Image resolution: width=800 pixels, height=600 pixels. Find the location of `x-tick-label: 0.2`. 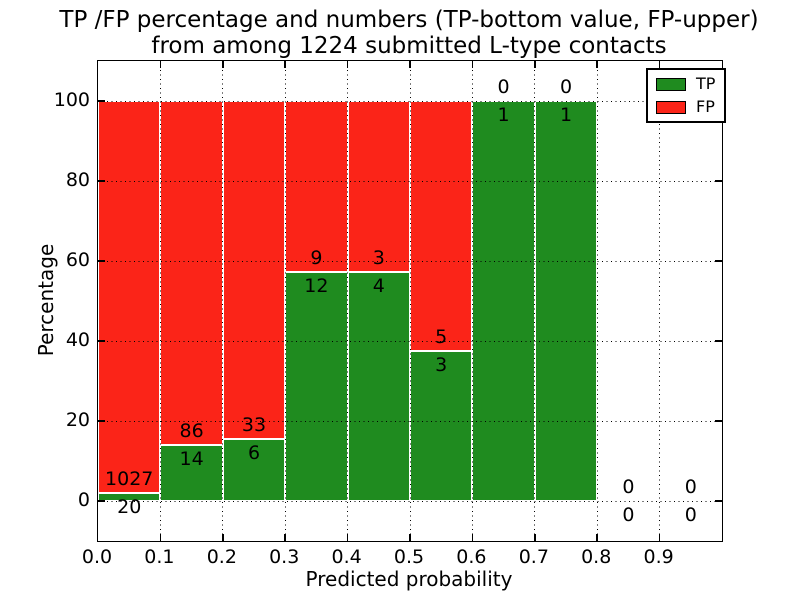

x-tick-label: 0.2 is located at coordinates (221, 557).